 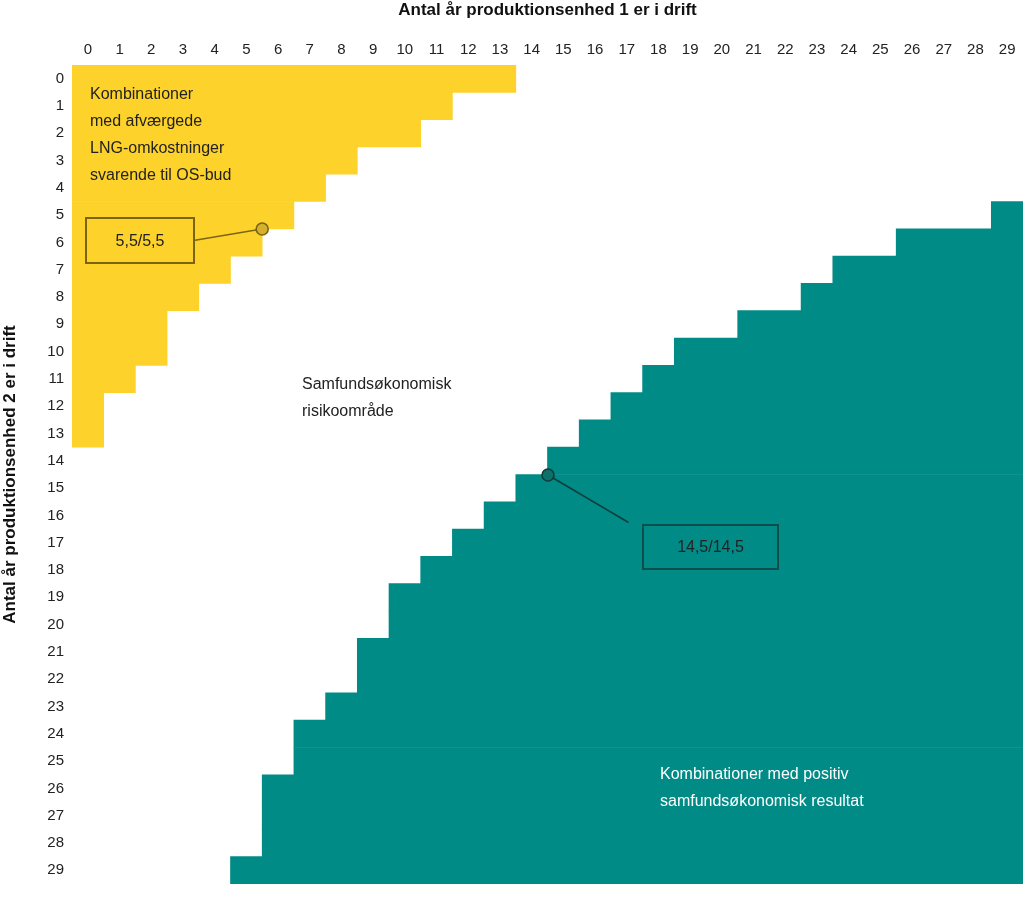 What do you see at coordinates (59, 241) in the screenshot?
I see `y-tick-label: 6` at bounding box center [59, 241].